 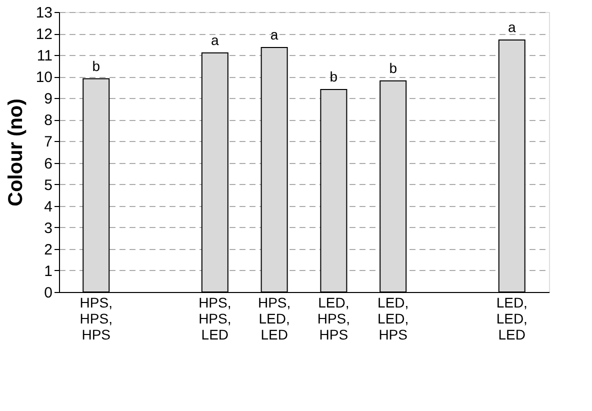 What do you see at coordinates (48, 249) in the screenshot?
I see `y-tick-label: 2` at bounding box center [48, 249].